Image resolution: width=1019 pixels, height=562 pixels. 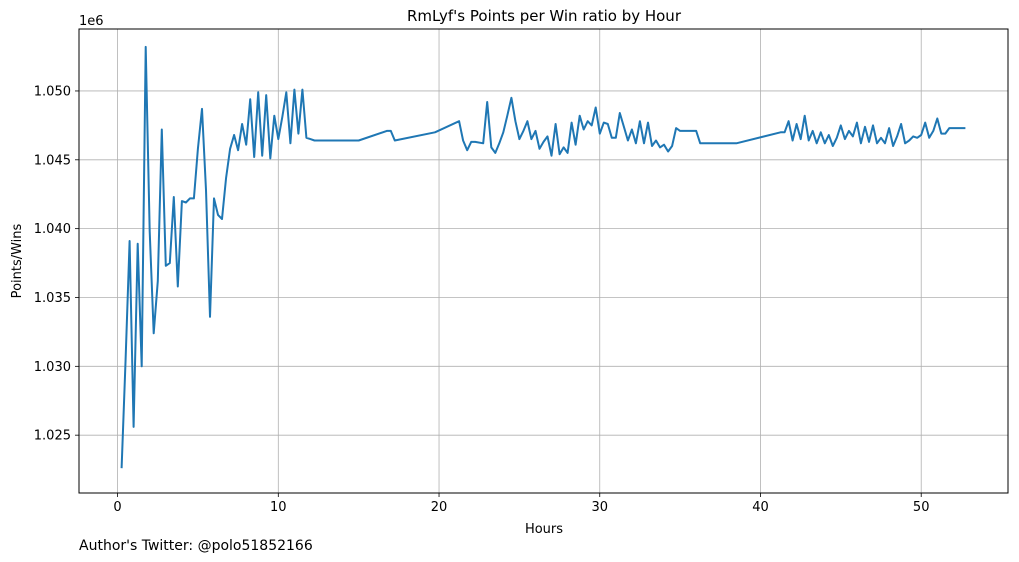 What do you see at coordinates (921, 507) in the screenshot?
I see `x-tick-label: 50` at bounding box center [921, 507].